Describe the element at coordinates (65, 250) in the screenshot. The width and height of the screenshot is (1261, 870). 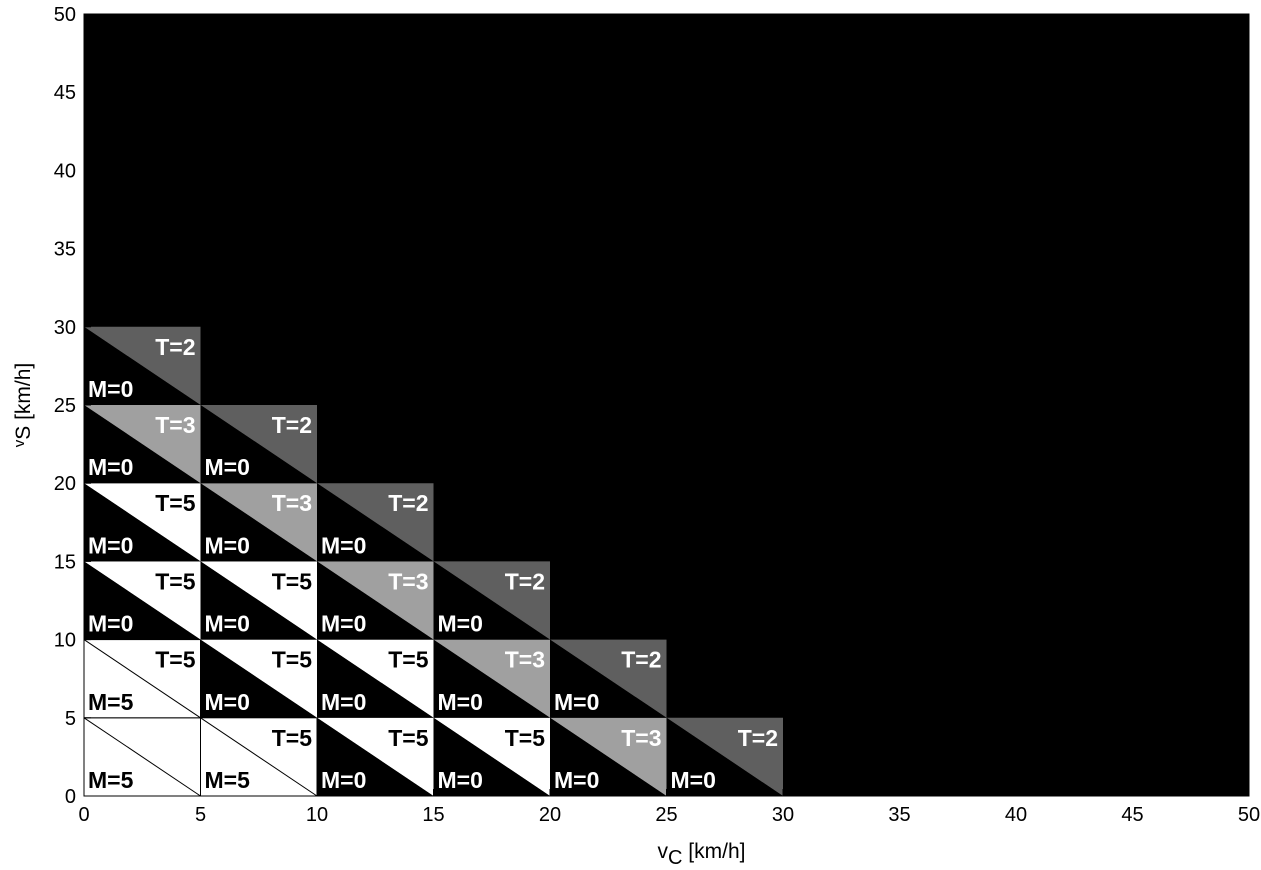
I see `y-tick-label: 35` at that location.